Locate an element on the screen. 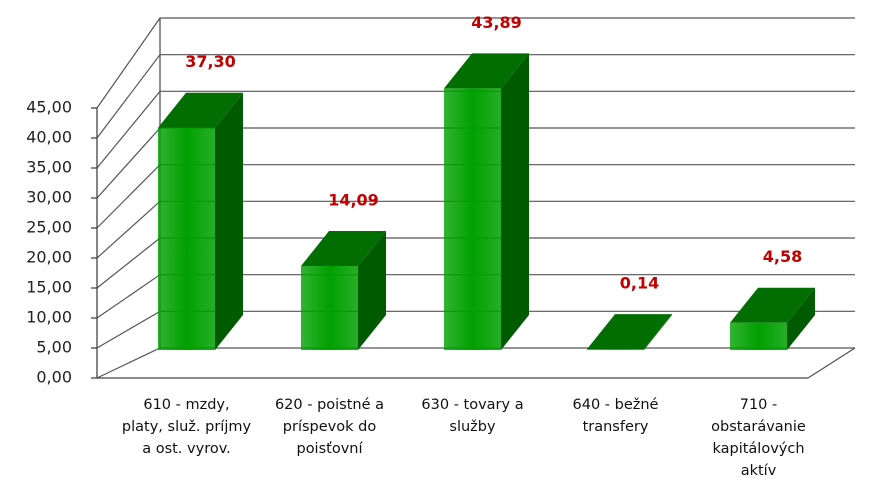 The width and height of the screenshot is (871, 488). x-tick-label: 630 - tovary a služby is located at coordinates (472, 416).